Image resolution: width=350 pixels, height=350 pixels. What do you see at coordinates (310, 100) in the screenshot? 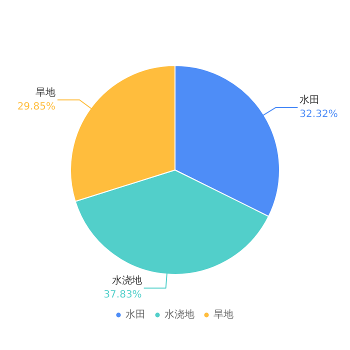
I see `slice-label: 水田` at bounding box center [310, 100].